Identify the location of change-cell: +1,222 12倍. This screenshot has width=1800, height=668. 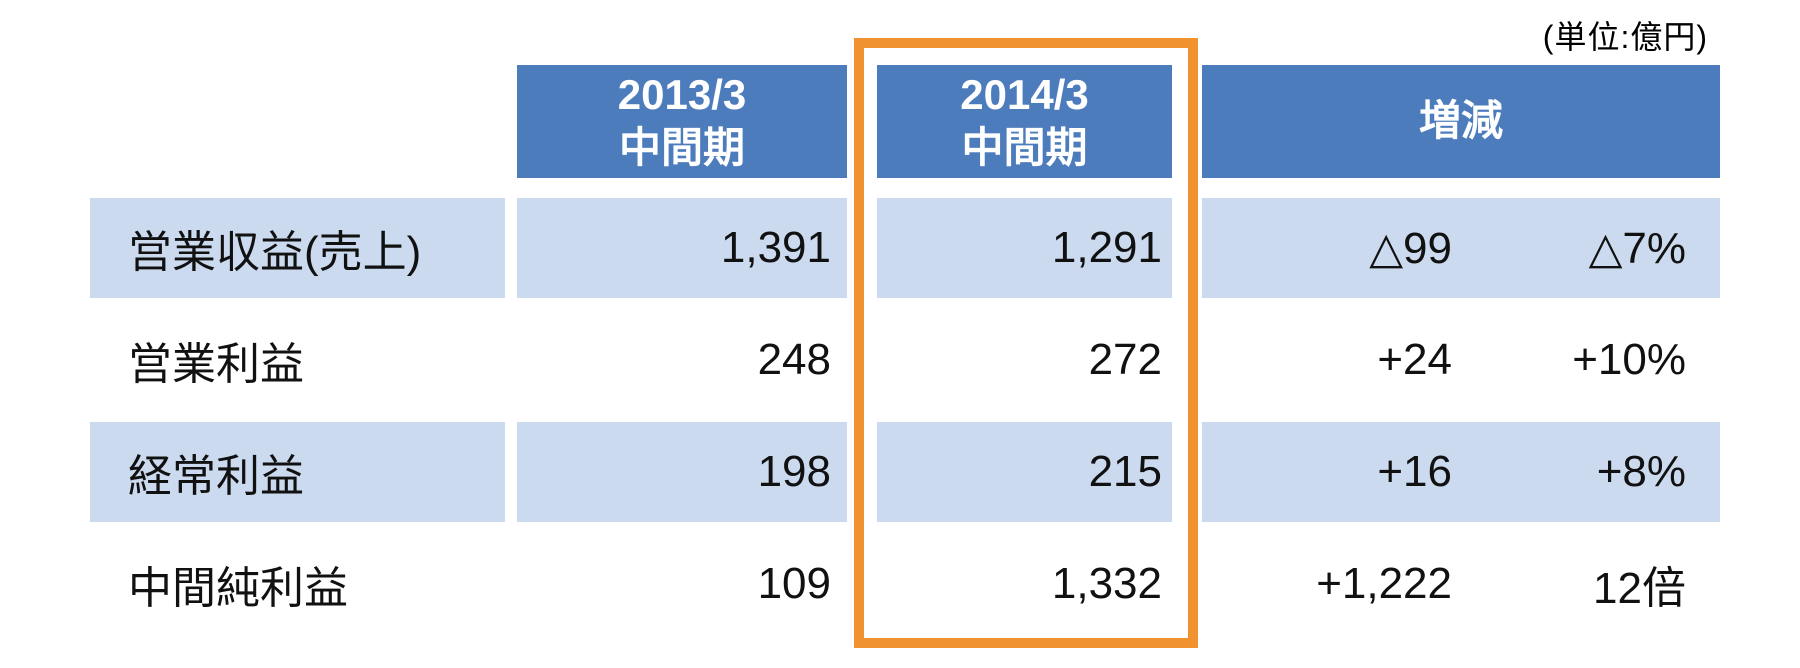
(1461, 584).